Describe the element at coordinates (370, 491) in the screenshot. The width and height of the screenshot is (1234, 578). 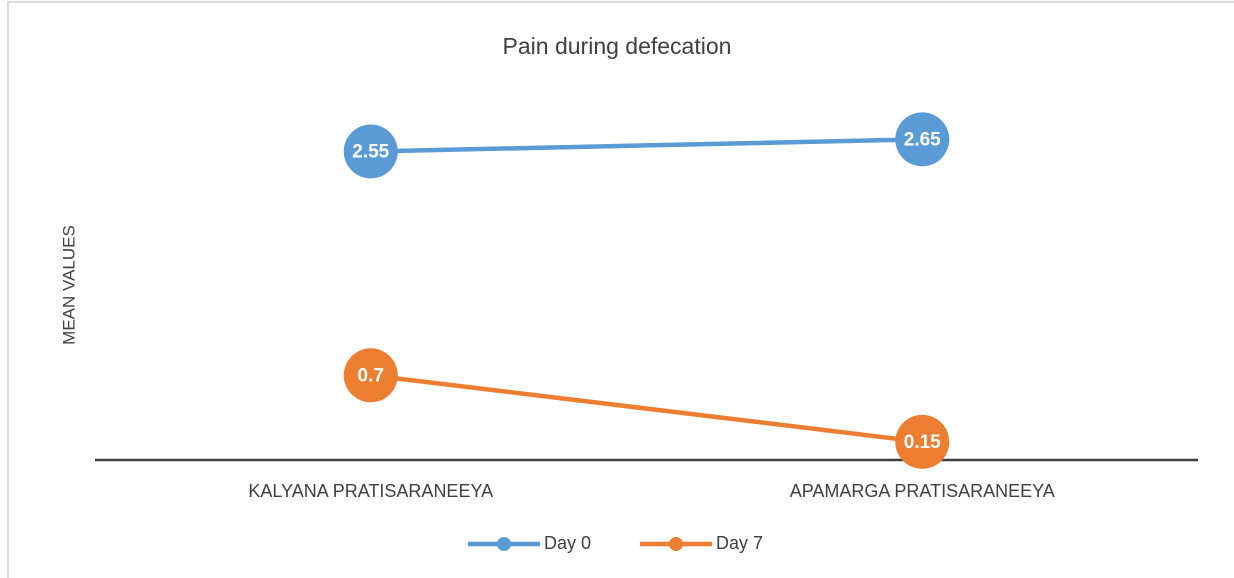
I see `x-tick-label: KALYANA PRATISARANEEYA` at that location.